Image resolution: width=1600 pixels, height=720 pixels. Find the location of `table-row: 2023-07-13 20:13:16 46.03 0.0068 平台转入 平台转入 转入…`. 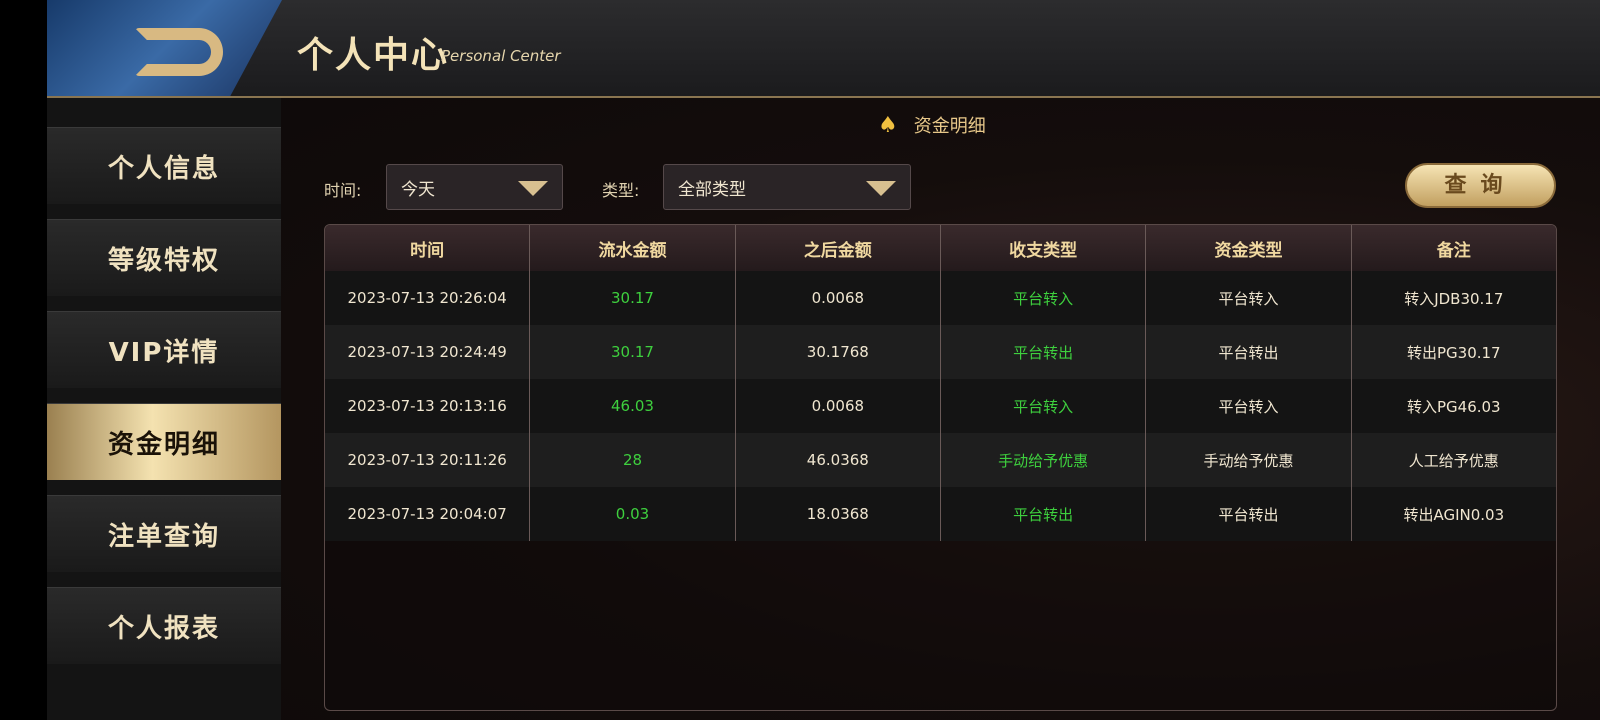

table-row: 2023-07-13 20:13:16 46.03 0.0068 平台转入 平台转入 转入… is located at coordinates (940, 406).